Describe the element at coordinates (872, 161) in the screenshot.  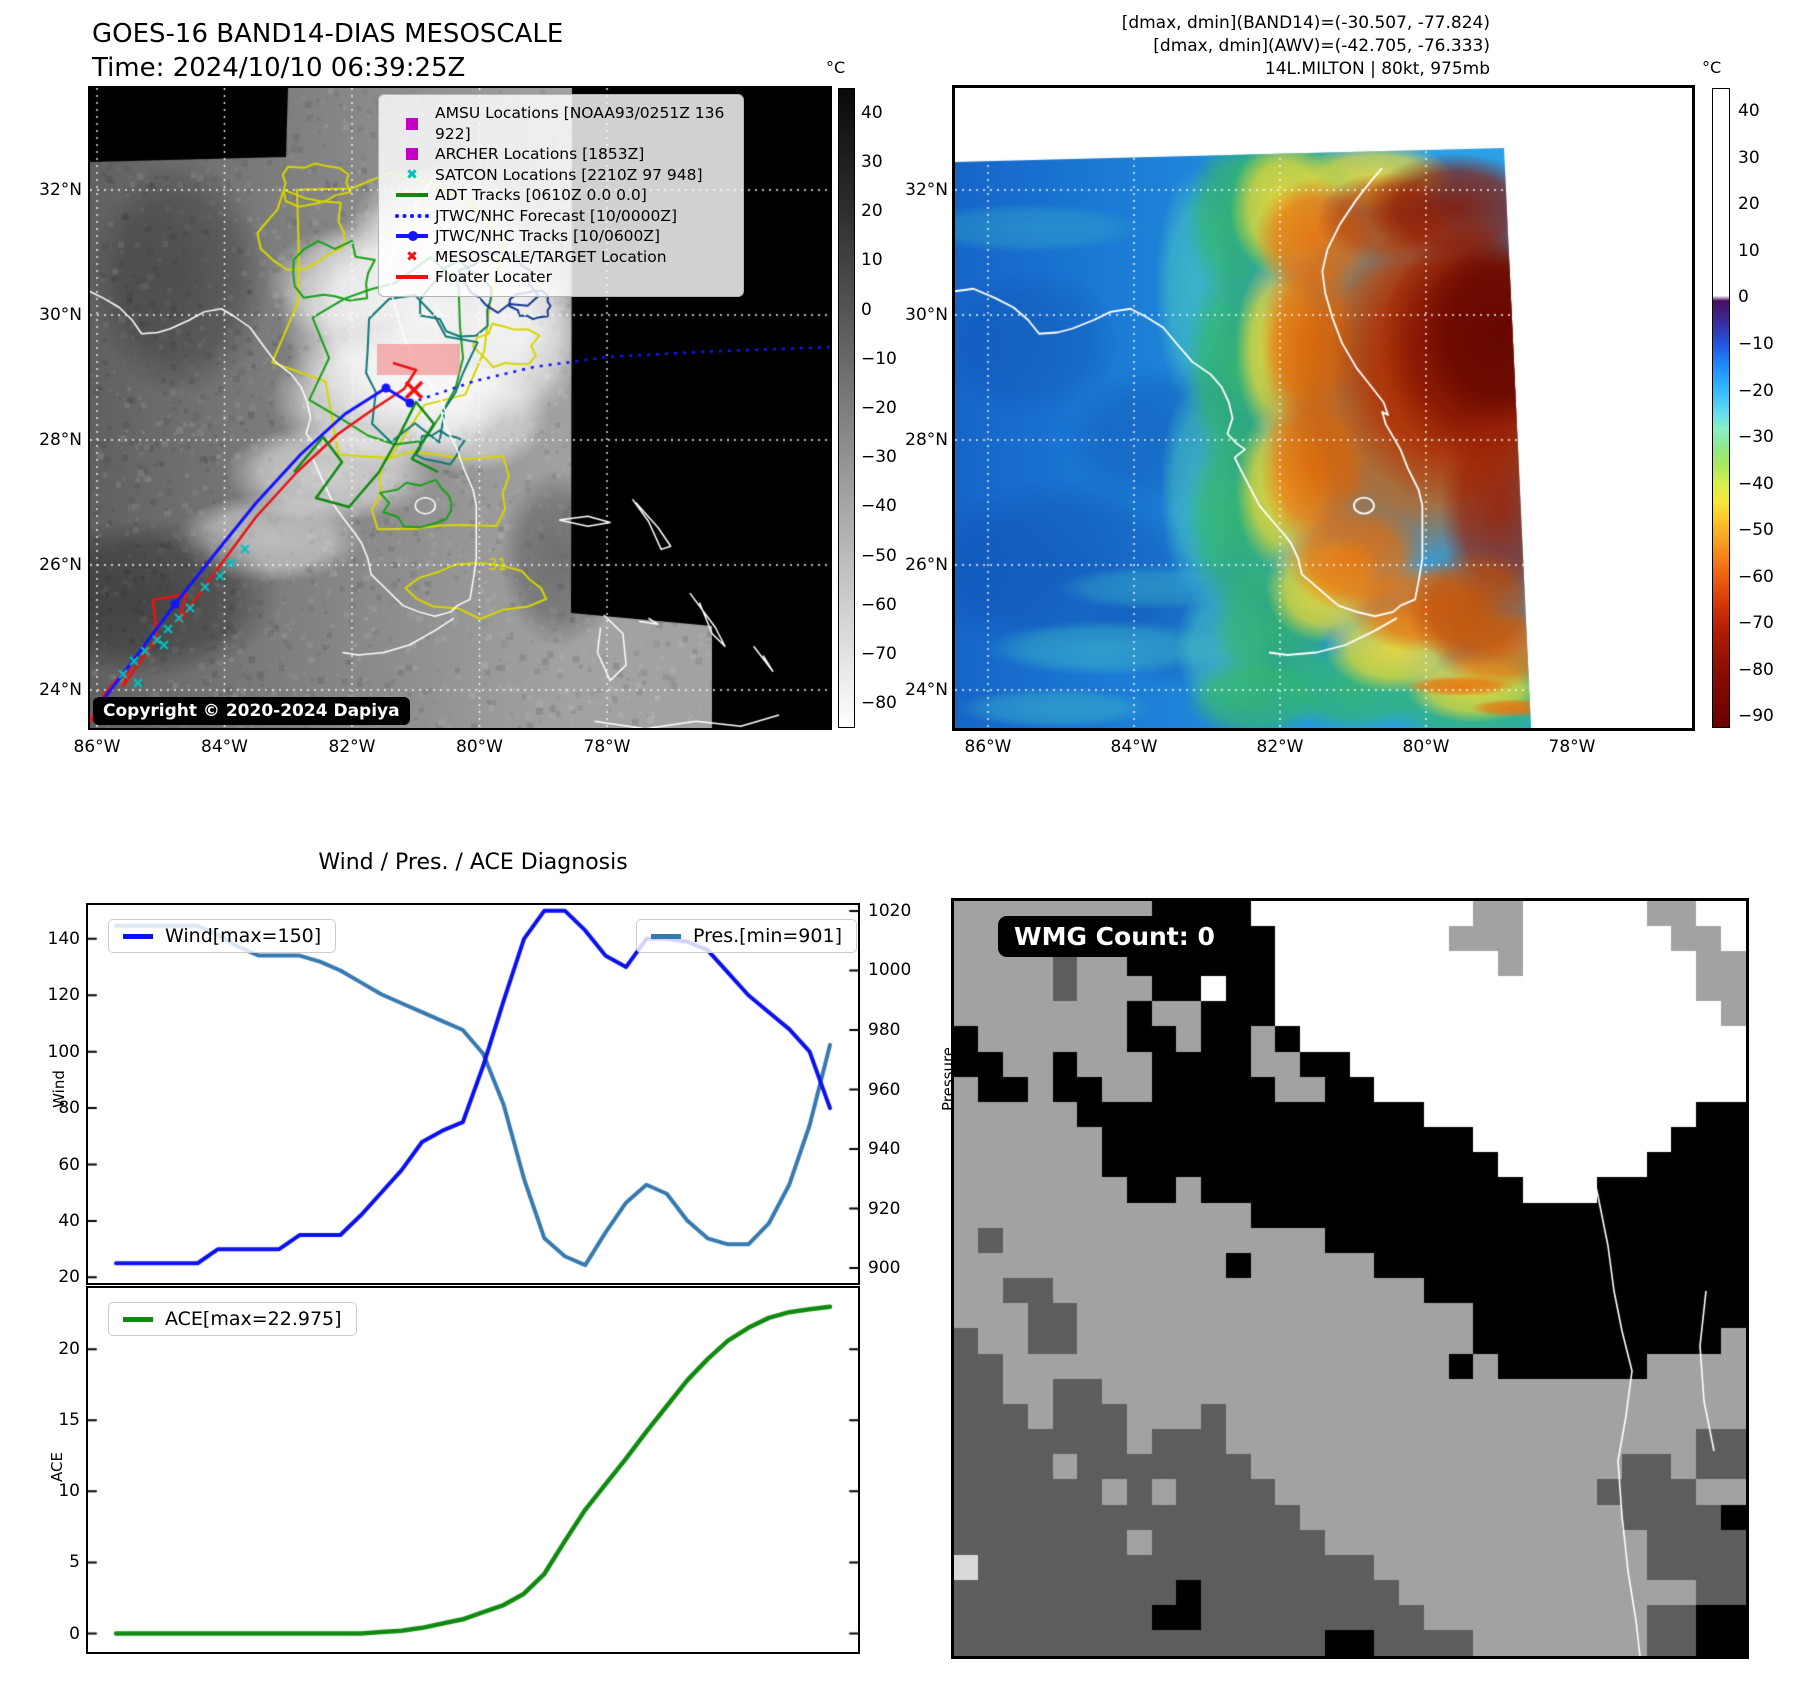
I see `band14-colorbar-tick: 30` at that location.